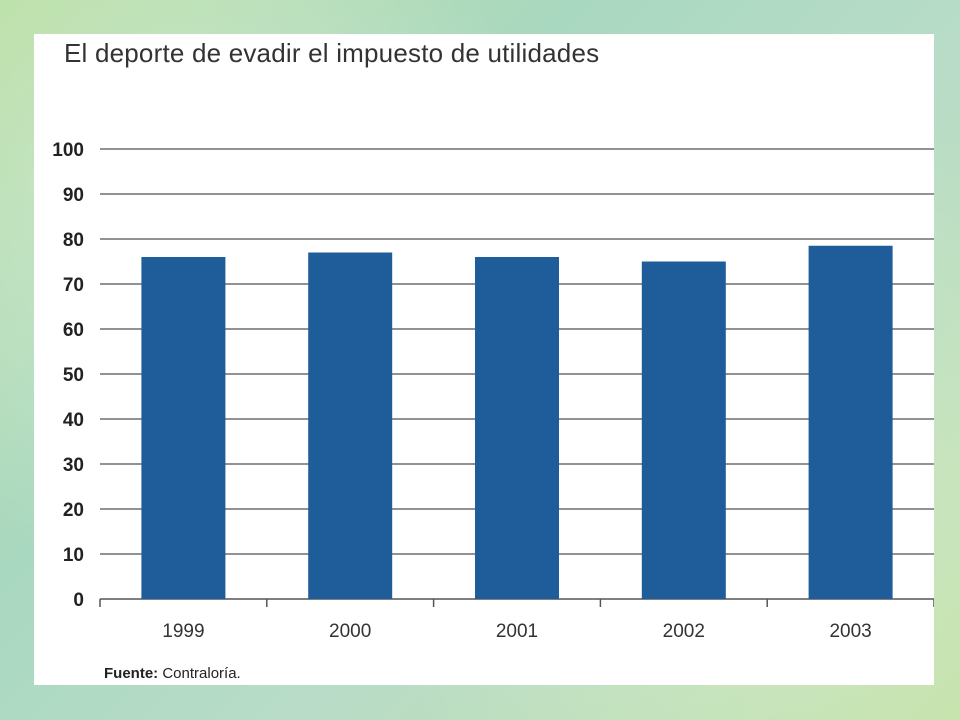 This screenshot has width=960, height=720. What do you see at coordinates (183, 631) in the screenshot?
I see `x-tick-label-1999: 1999` at bounding box center [183, 631].